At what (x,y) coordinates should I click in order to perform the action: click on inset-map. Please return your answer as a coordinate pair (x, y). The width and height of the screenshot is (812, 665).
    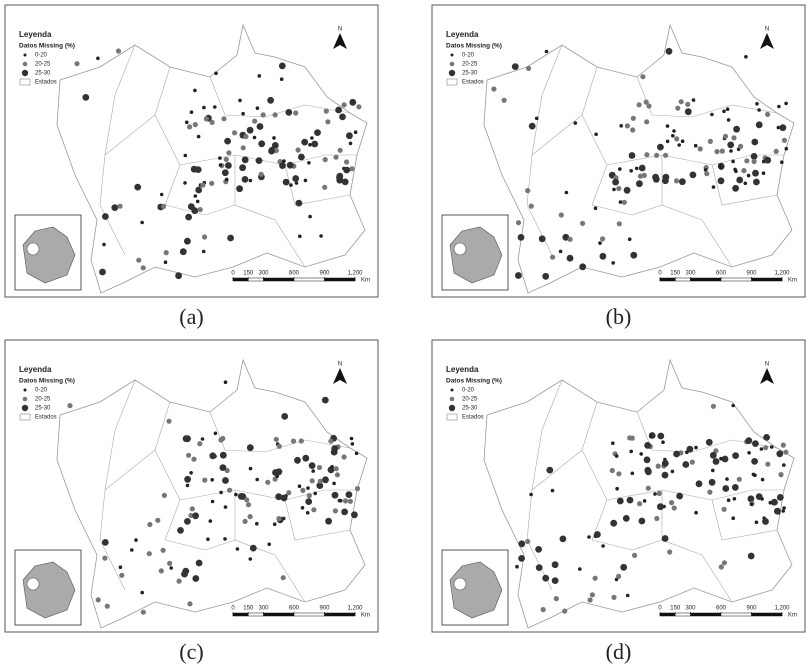
    Looking at the image, I should click on (476, 255).